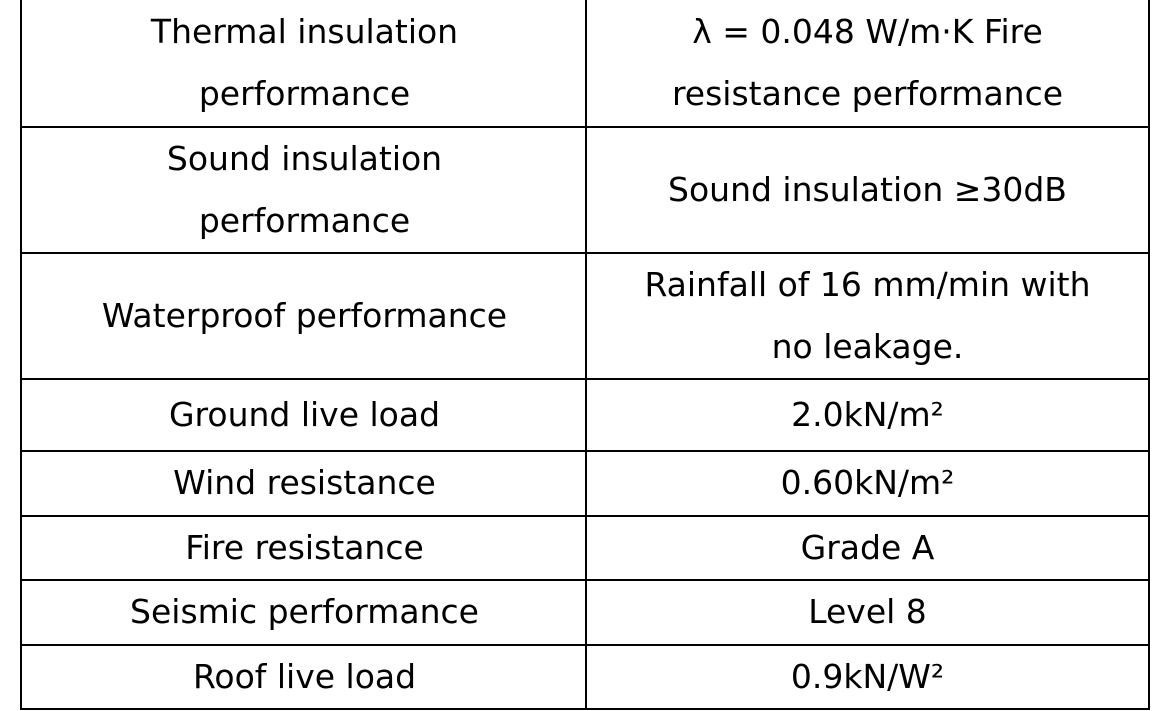  Describe the element at coordinates (303, 64) in the screenshot. I see `property-cell: Thermal insulation performance` at that location.